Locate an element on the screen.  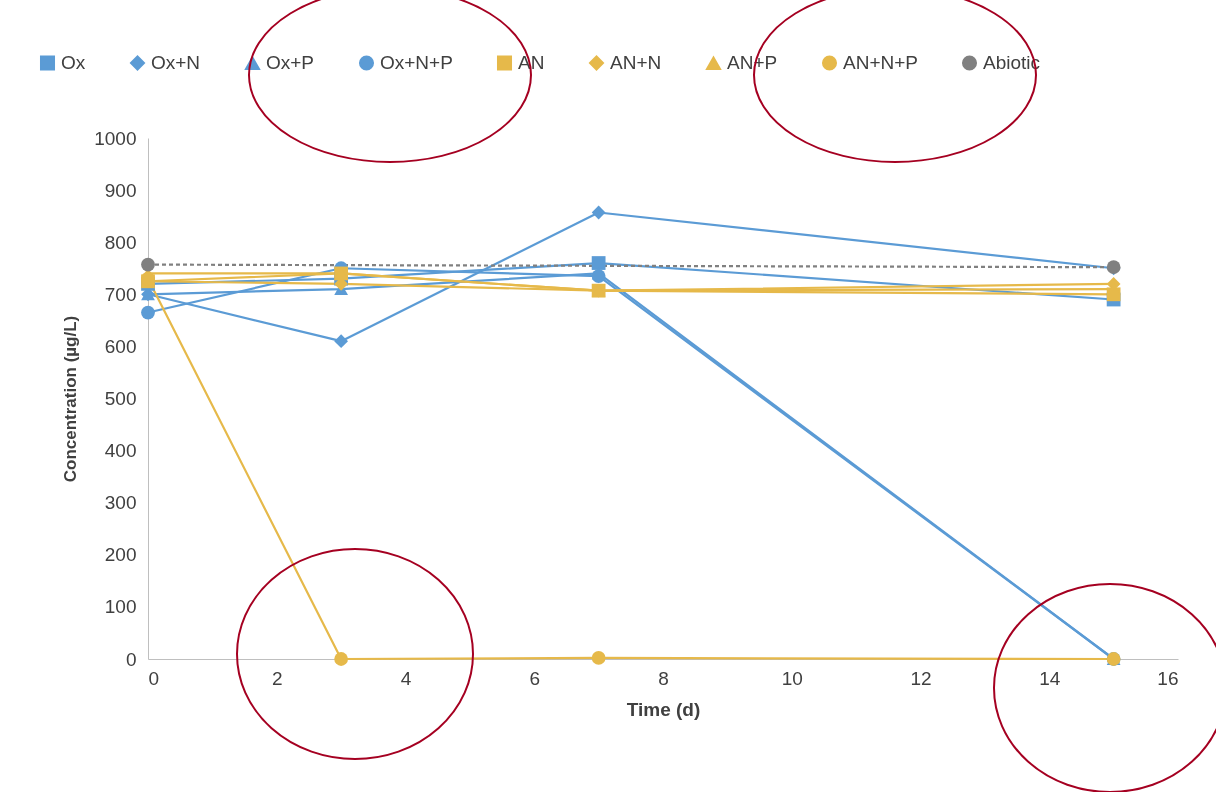
legend-label: Ox+P is located at coordinates (290, 63).